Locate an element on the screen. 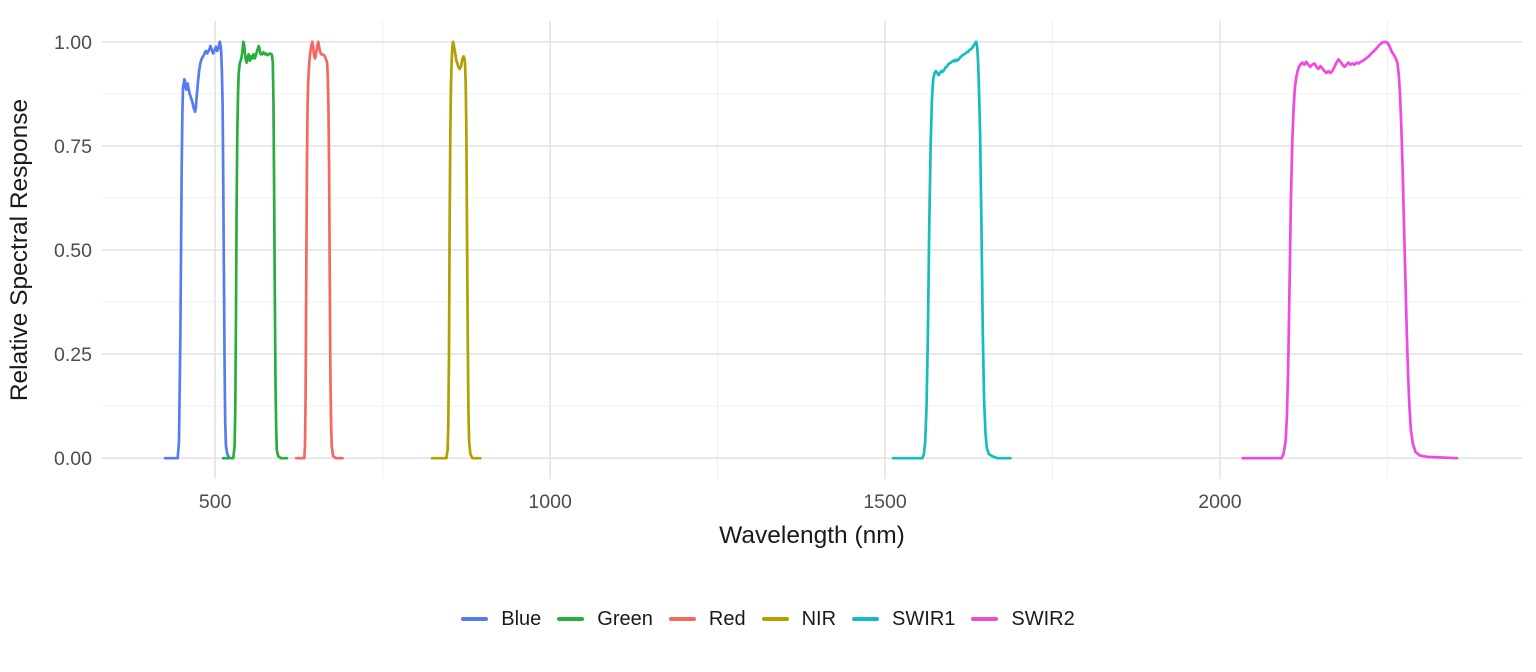 This screenshot has height=672, width=1536. legend-item-swir1: SWIR1 is located at coordinates (903, 619).